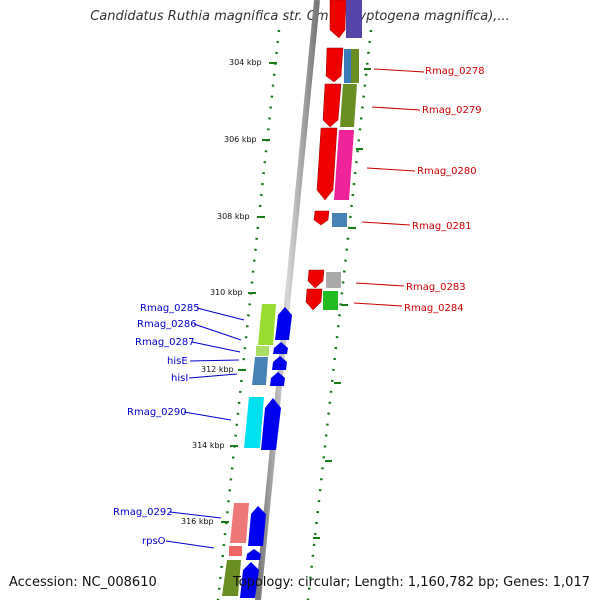 This screenshot has height=600, width=600. I want to click on accession-text: Accession: NC_008610, so click(83, 582).